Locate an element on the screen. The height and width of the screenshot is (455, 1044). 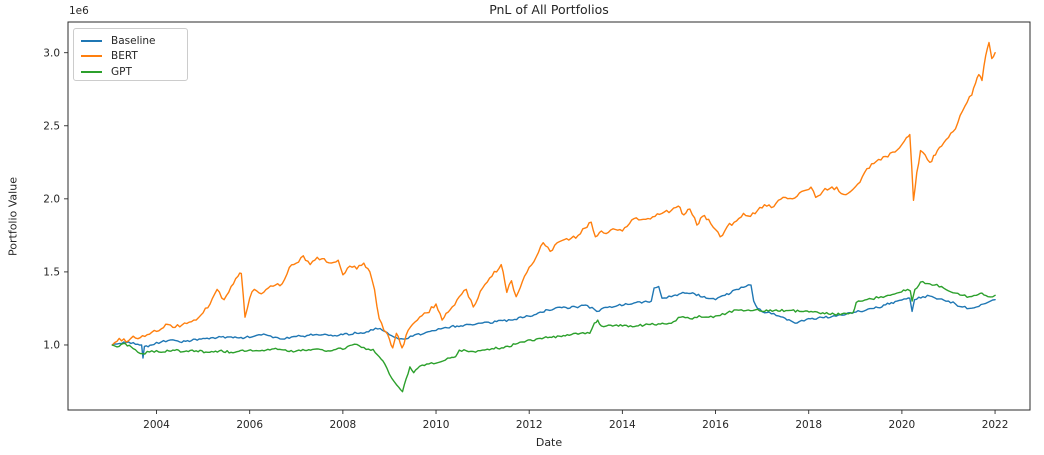
legend-item-bert: BERT is located at coordinates (134, 57).